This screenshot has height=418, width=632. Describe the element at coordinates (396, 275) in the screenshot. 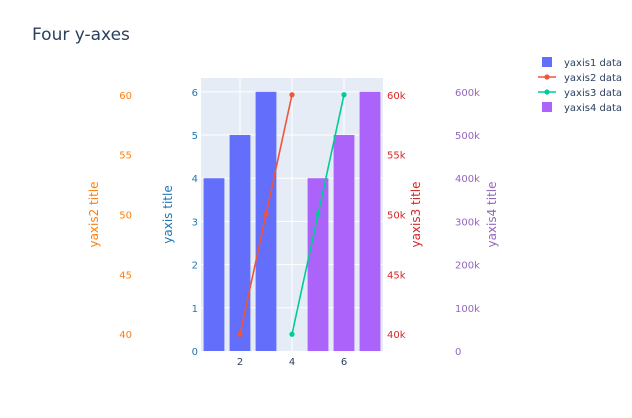

I see `y-tick-label: 45k` at that location.